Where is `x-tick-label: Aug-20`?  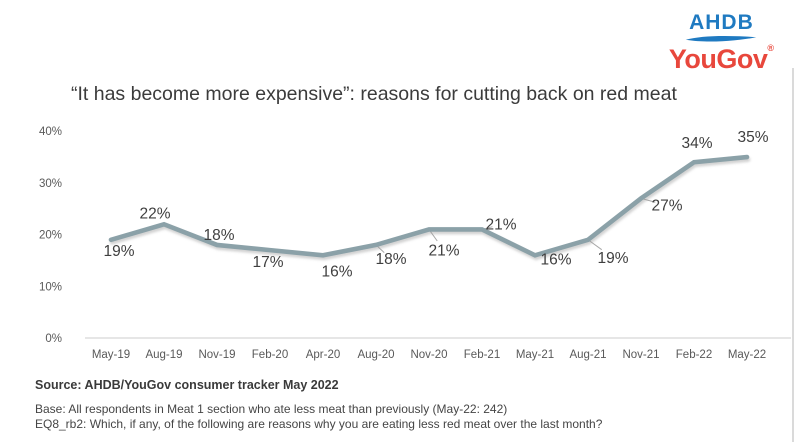 x-tick-label: Aug-20 is located at coordinates (375, 355).